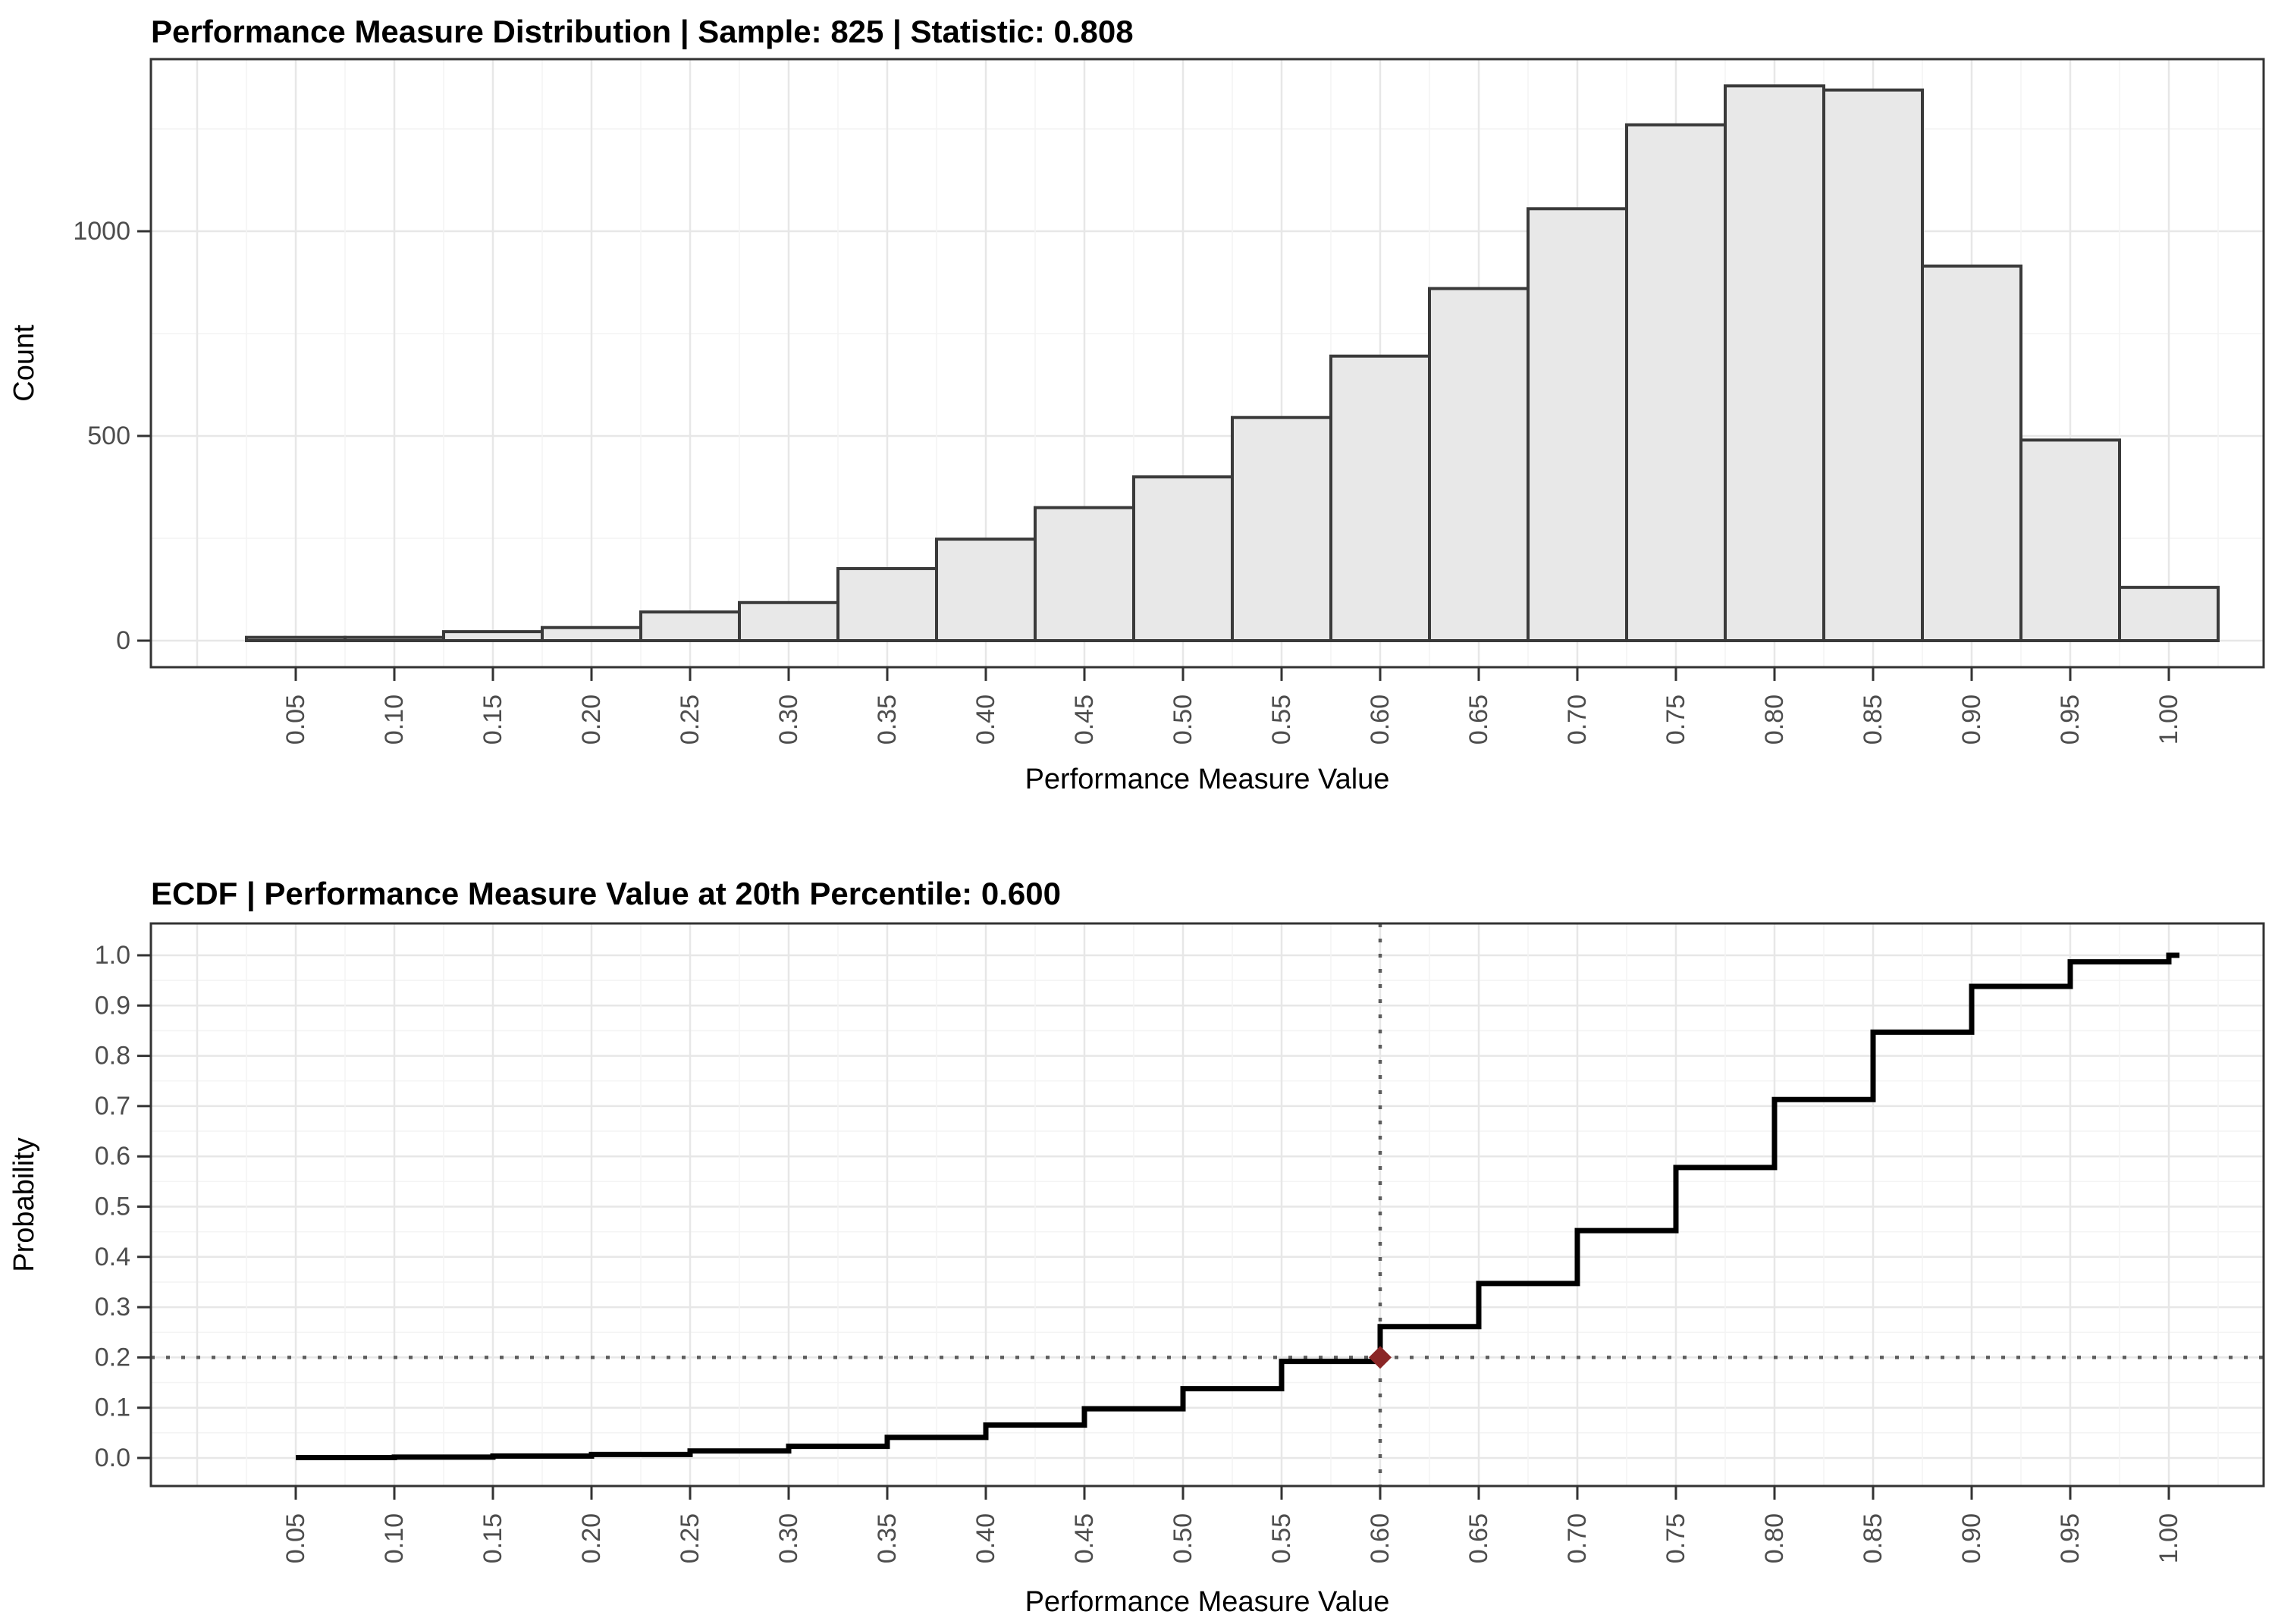 The image size is (2275, 1624). What do you see at coordinates (101, 231) in the screenshot?
I see `y-tick-label: 1000` at bounding box center [101, 231].